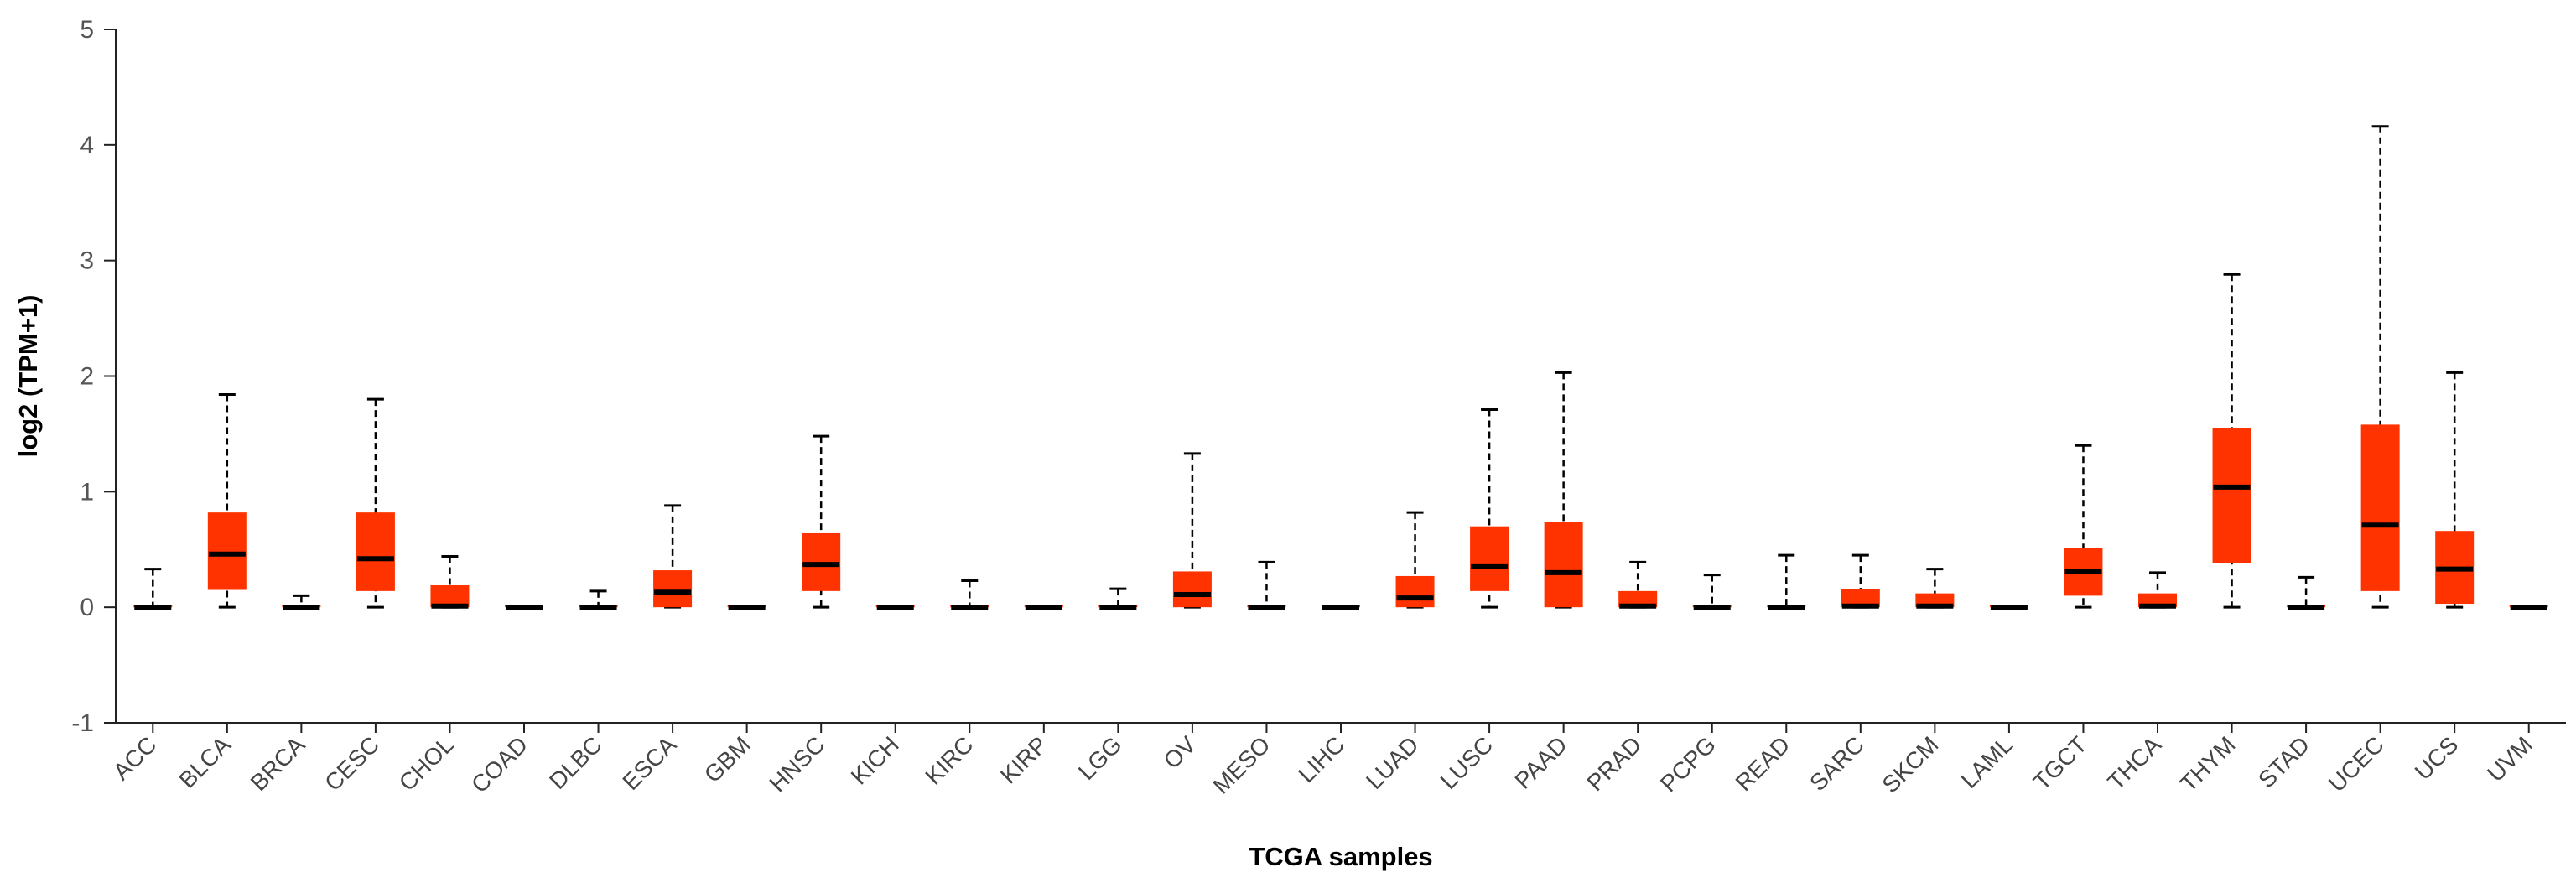  Describe the element at coordinates (205, 762) in the screenshot. I see `x-tick-label: BLCA` at that location.